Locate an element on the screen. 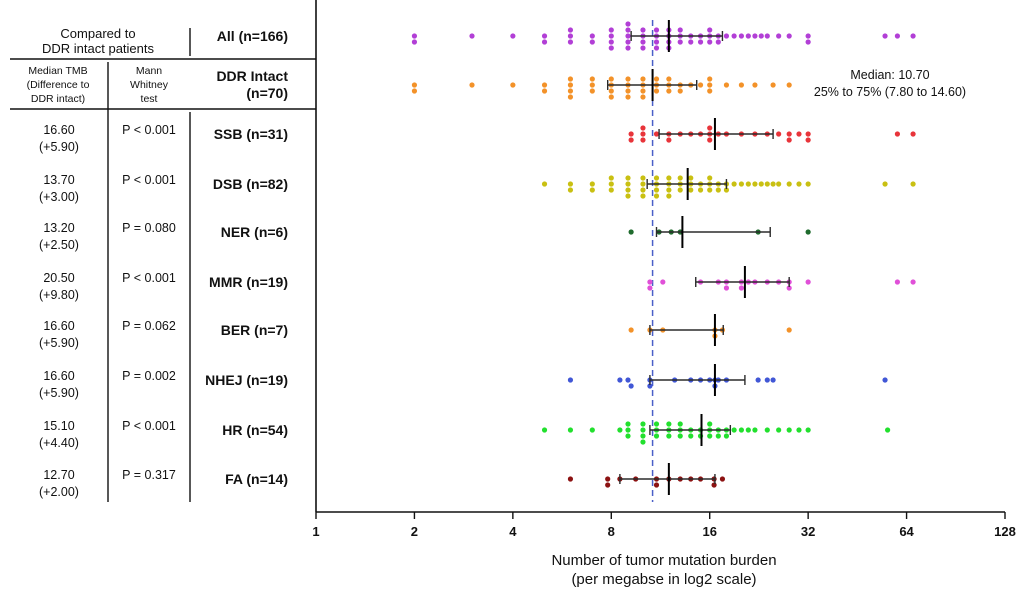 The height and width of the screenshot is (592, 1032). mann-whitney-p-value: P = 0.062 is located at coordinates (149, 326).